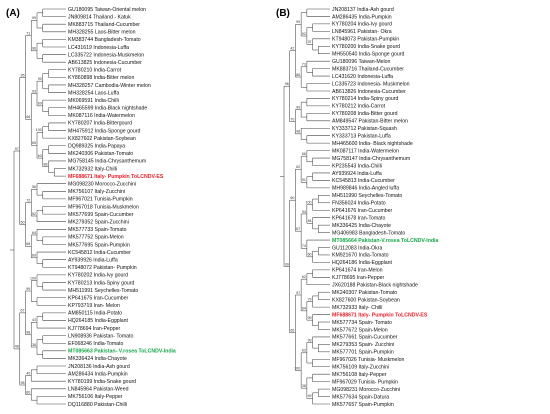  What do you see at coordinates (362, 323) in the screenshot?
I see `leaf-label: MK577734 Spain- Tomato` at bounding box center [362, 323].